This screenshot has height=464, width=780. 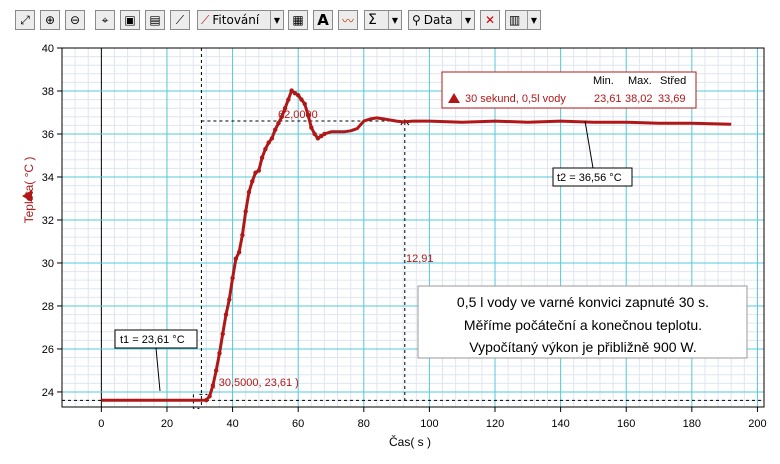 I want to click on text-annotation-button: A, so click(x=323, y=20).